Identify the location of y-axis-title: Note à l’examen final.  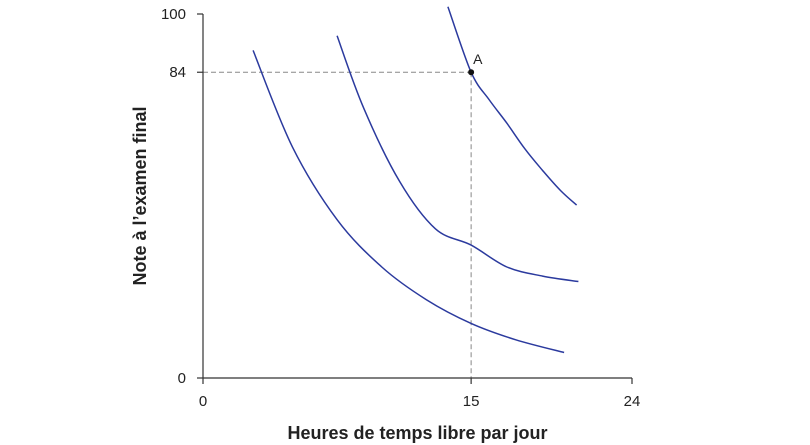
(140, 195).